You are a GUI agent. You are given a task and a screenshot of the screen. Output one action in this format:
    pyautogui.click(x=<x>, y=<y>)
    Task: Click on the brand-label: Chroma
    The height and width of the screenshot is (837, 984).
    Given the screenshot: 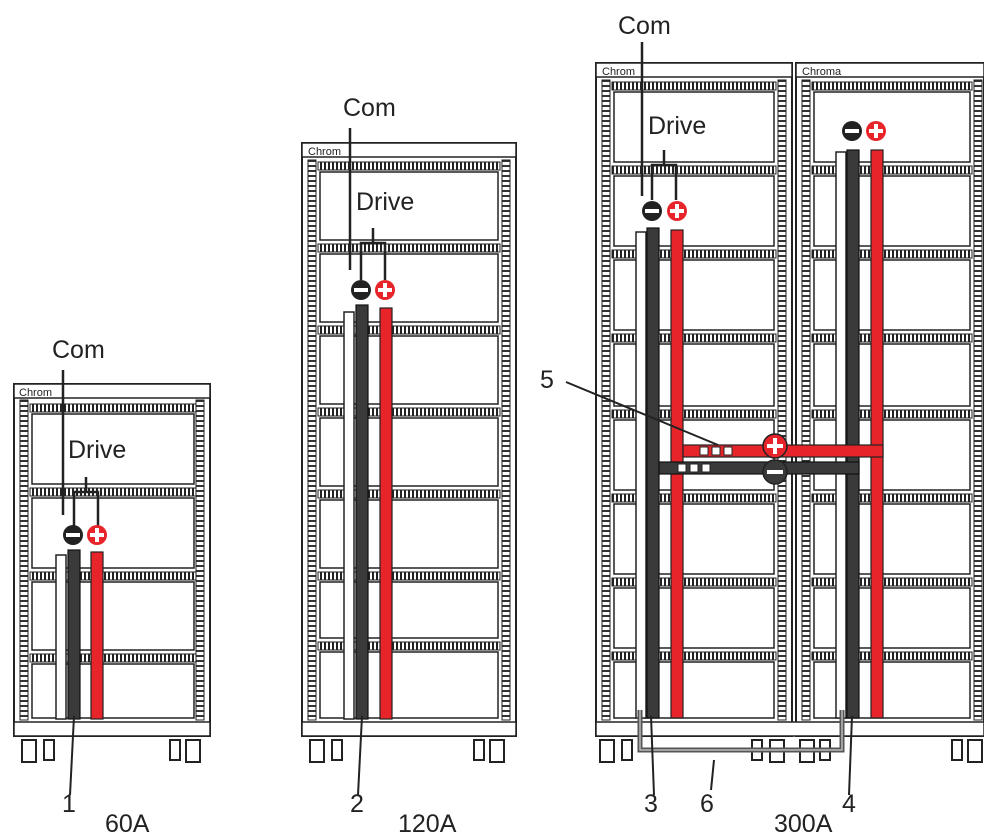 What is the action you would take?
    pyautogui.click(x=822, y=72)
    